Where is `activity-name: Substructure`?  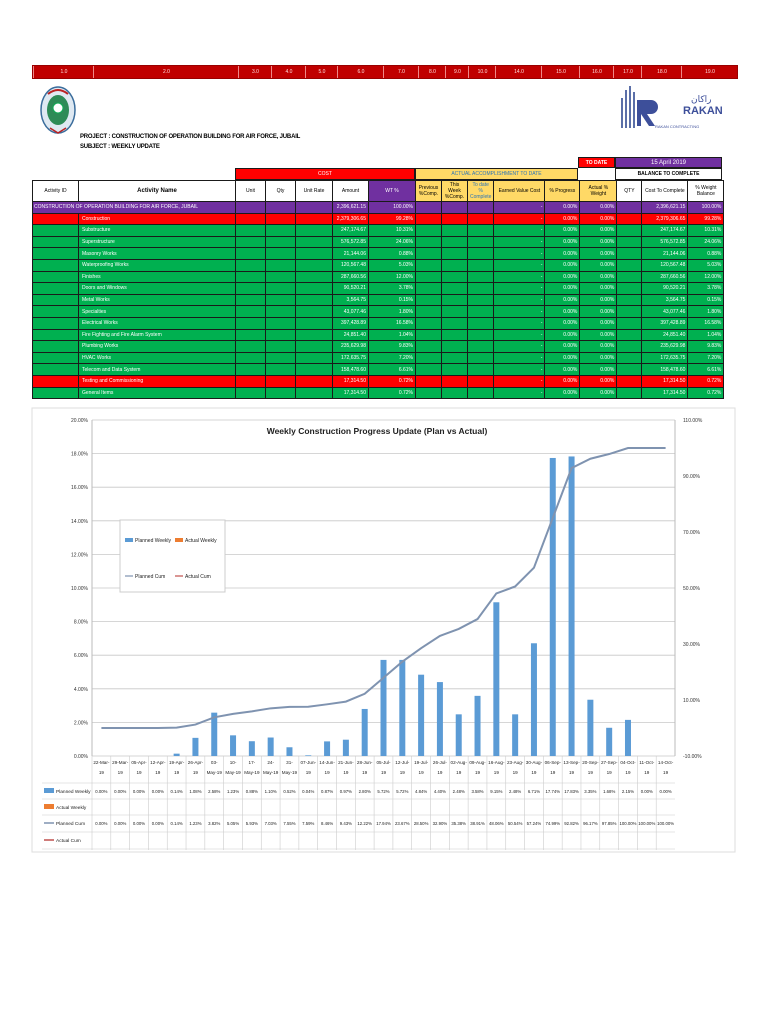 activity-name: Substructure is located at coordinates (157, 230).